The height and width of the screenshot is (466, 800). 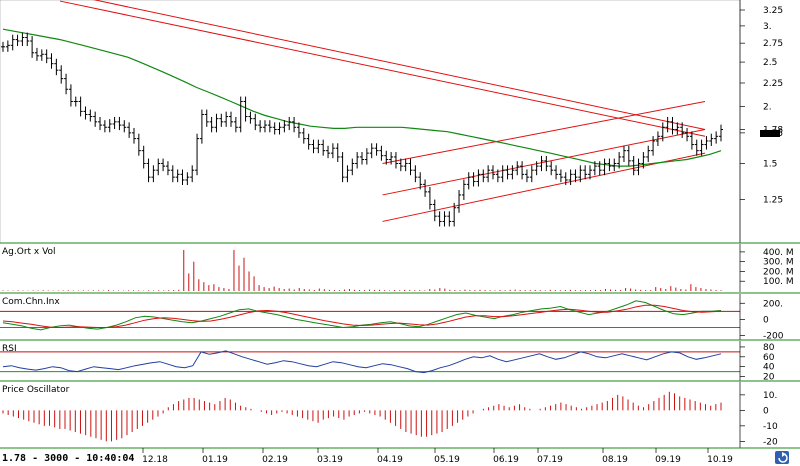 I want to click on status-readout: 1.78 - 3000 - 10:40:04, so click(x=68, y=458).